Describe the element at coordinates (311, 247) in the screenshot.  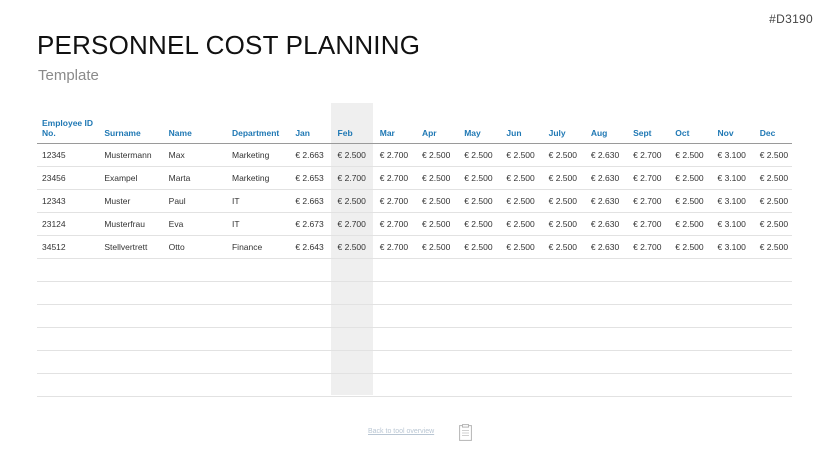
I see `table-cell: € 2.643` at that location.